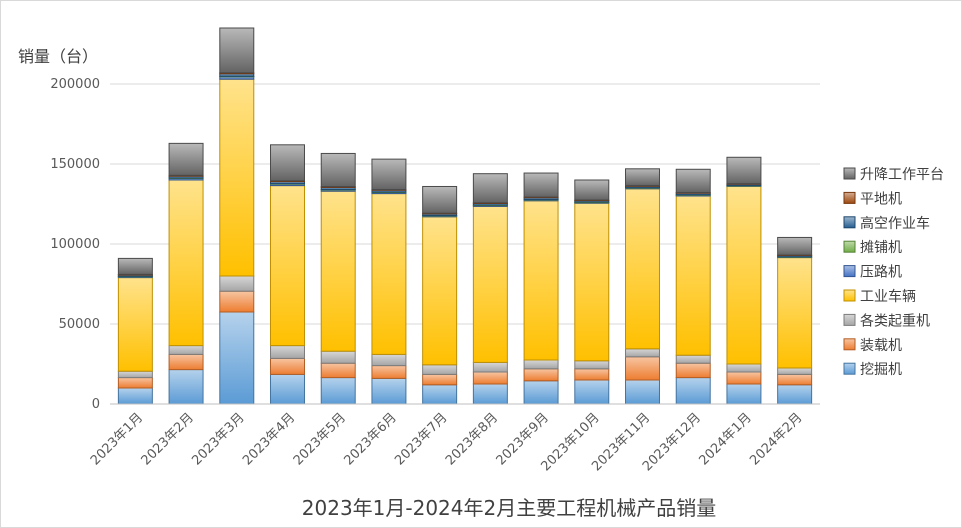  Describe the element at coordinates (75, 164) in the screenshot. I see `y-tick-label: 150000` at that location.